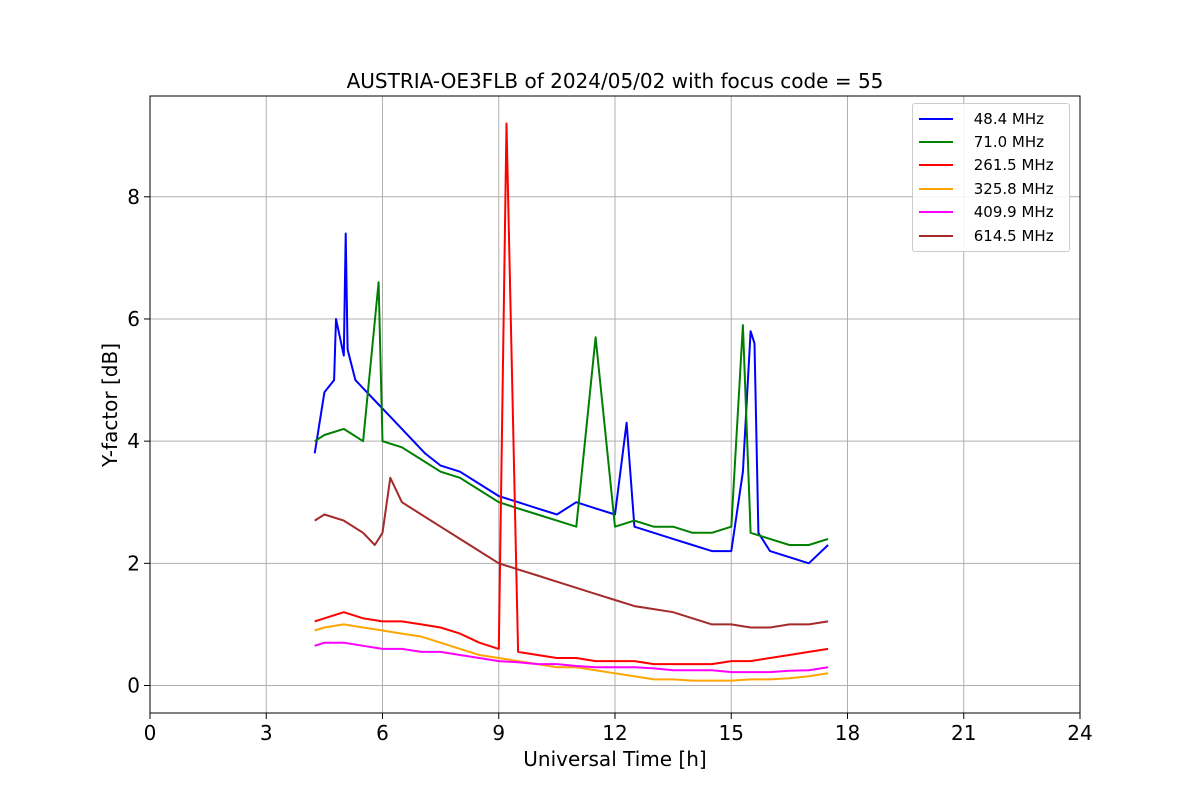 This screenshot has width=1200, height=800. What do you see at coordinates (133, 197) in the screenshot?
I see `y-tick-label: 8` at bounding box center [133, 197].